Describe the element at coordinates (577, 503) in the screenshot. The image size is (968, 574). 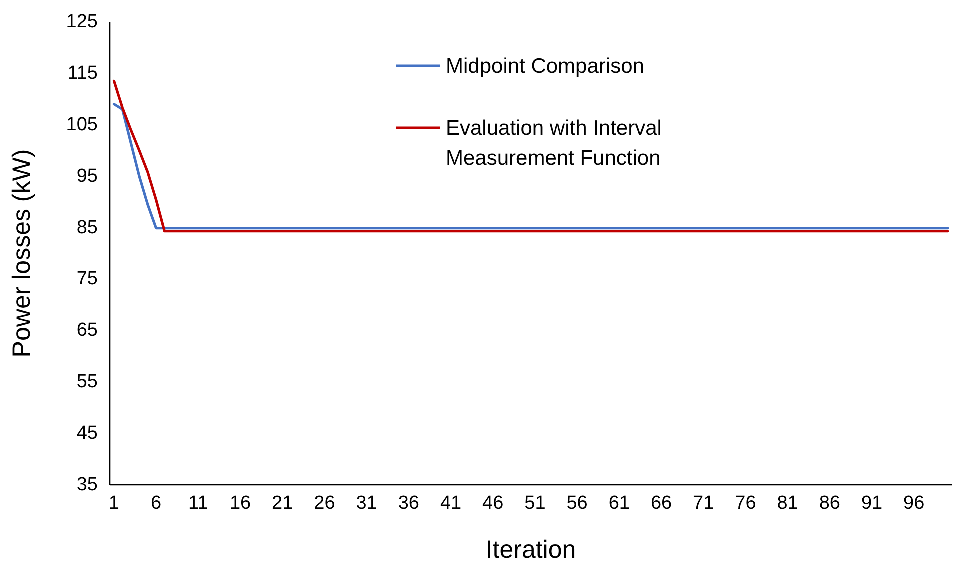
I see `x-tick-label: 56` at that location.